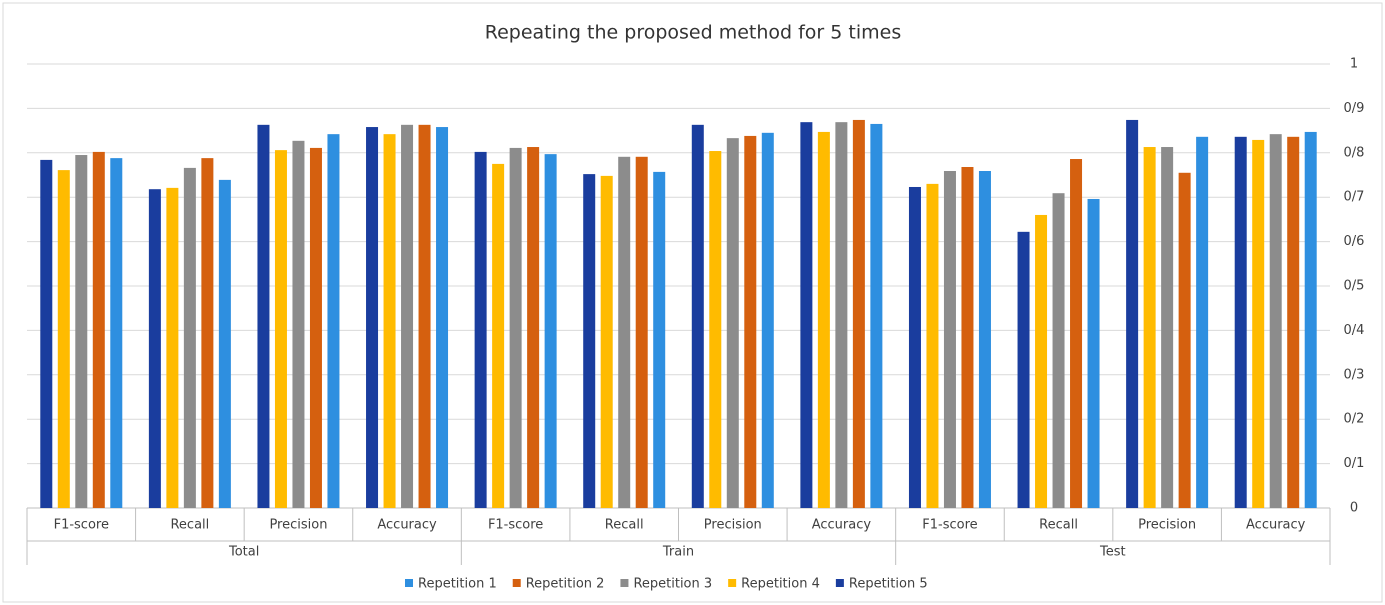 This screenshot has width=1385, height=605. What do you see at coordinates (457, 584) in the screenshot?
I see `legend-label: Repetition 1` at bounding box center [457, 584].